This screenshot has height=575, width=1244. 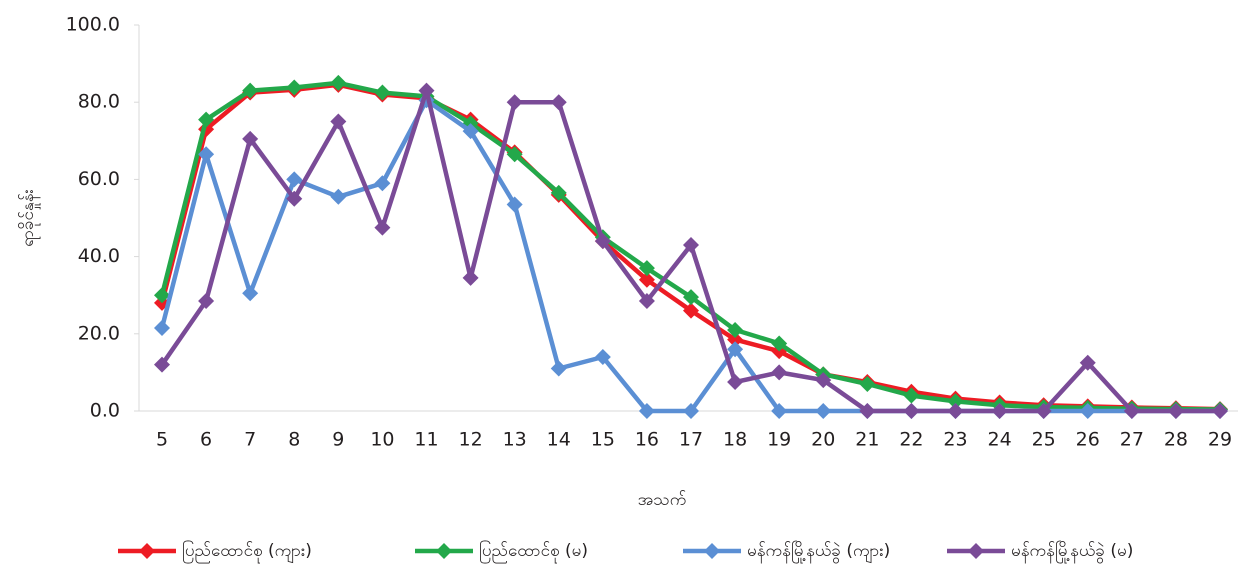 I want to click on y-tick-label: 0.0, so click(x=105, y=411).